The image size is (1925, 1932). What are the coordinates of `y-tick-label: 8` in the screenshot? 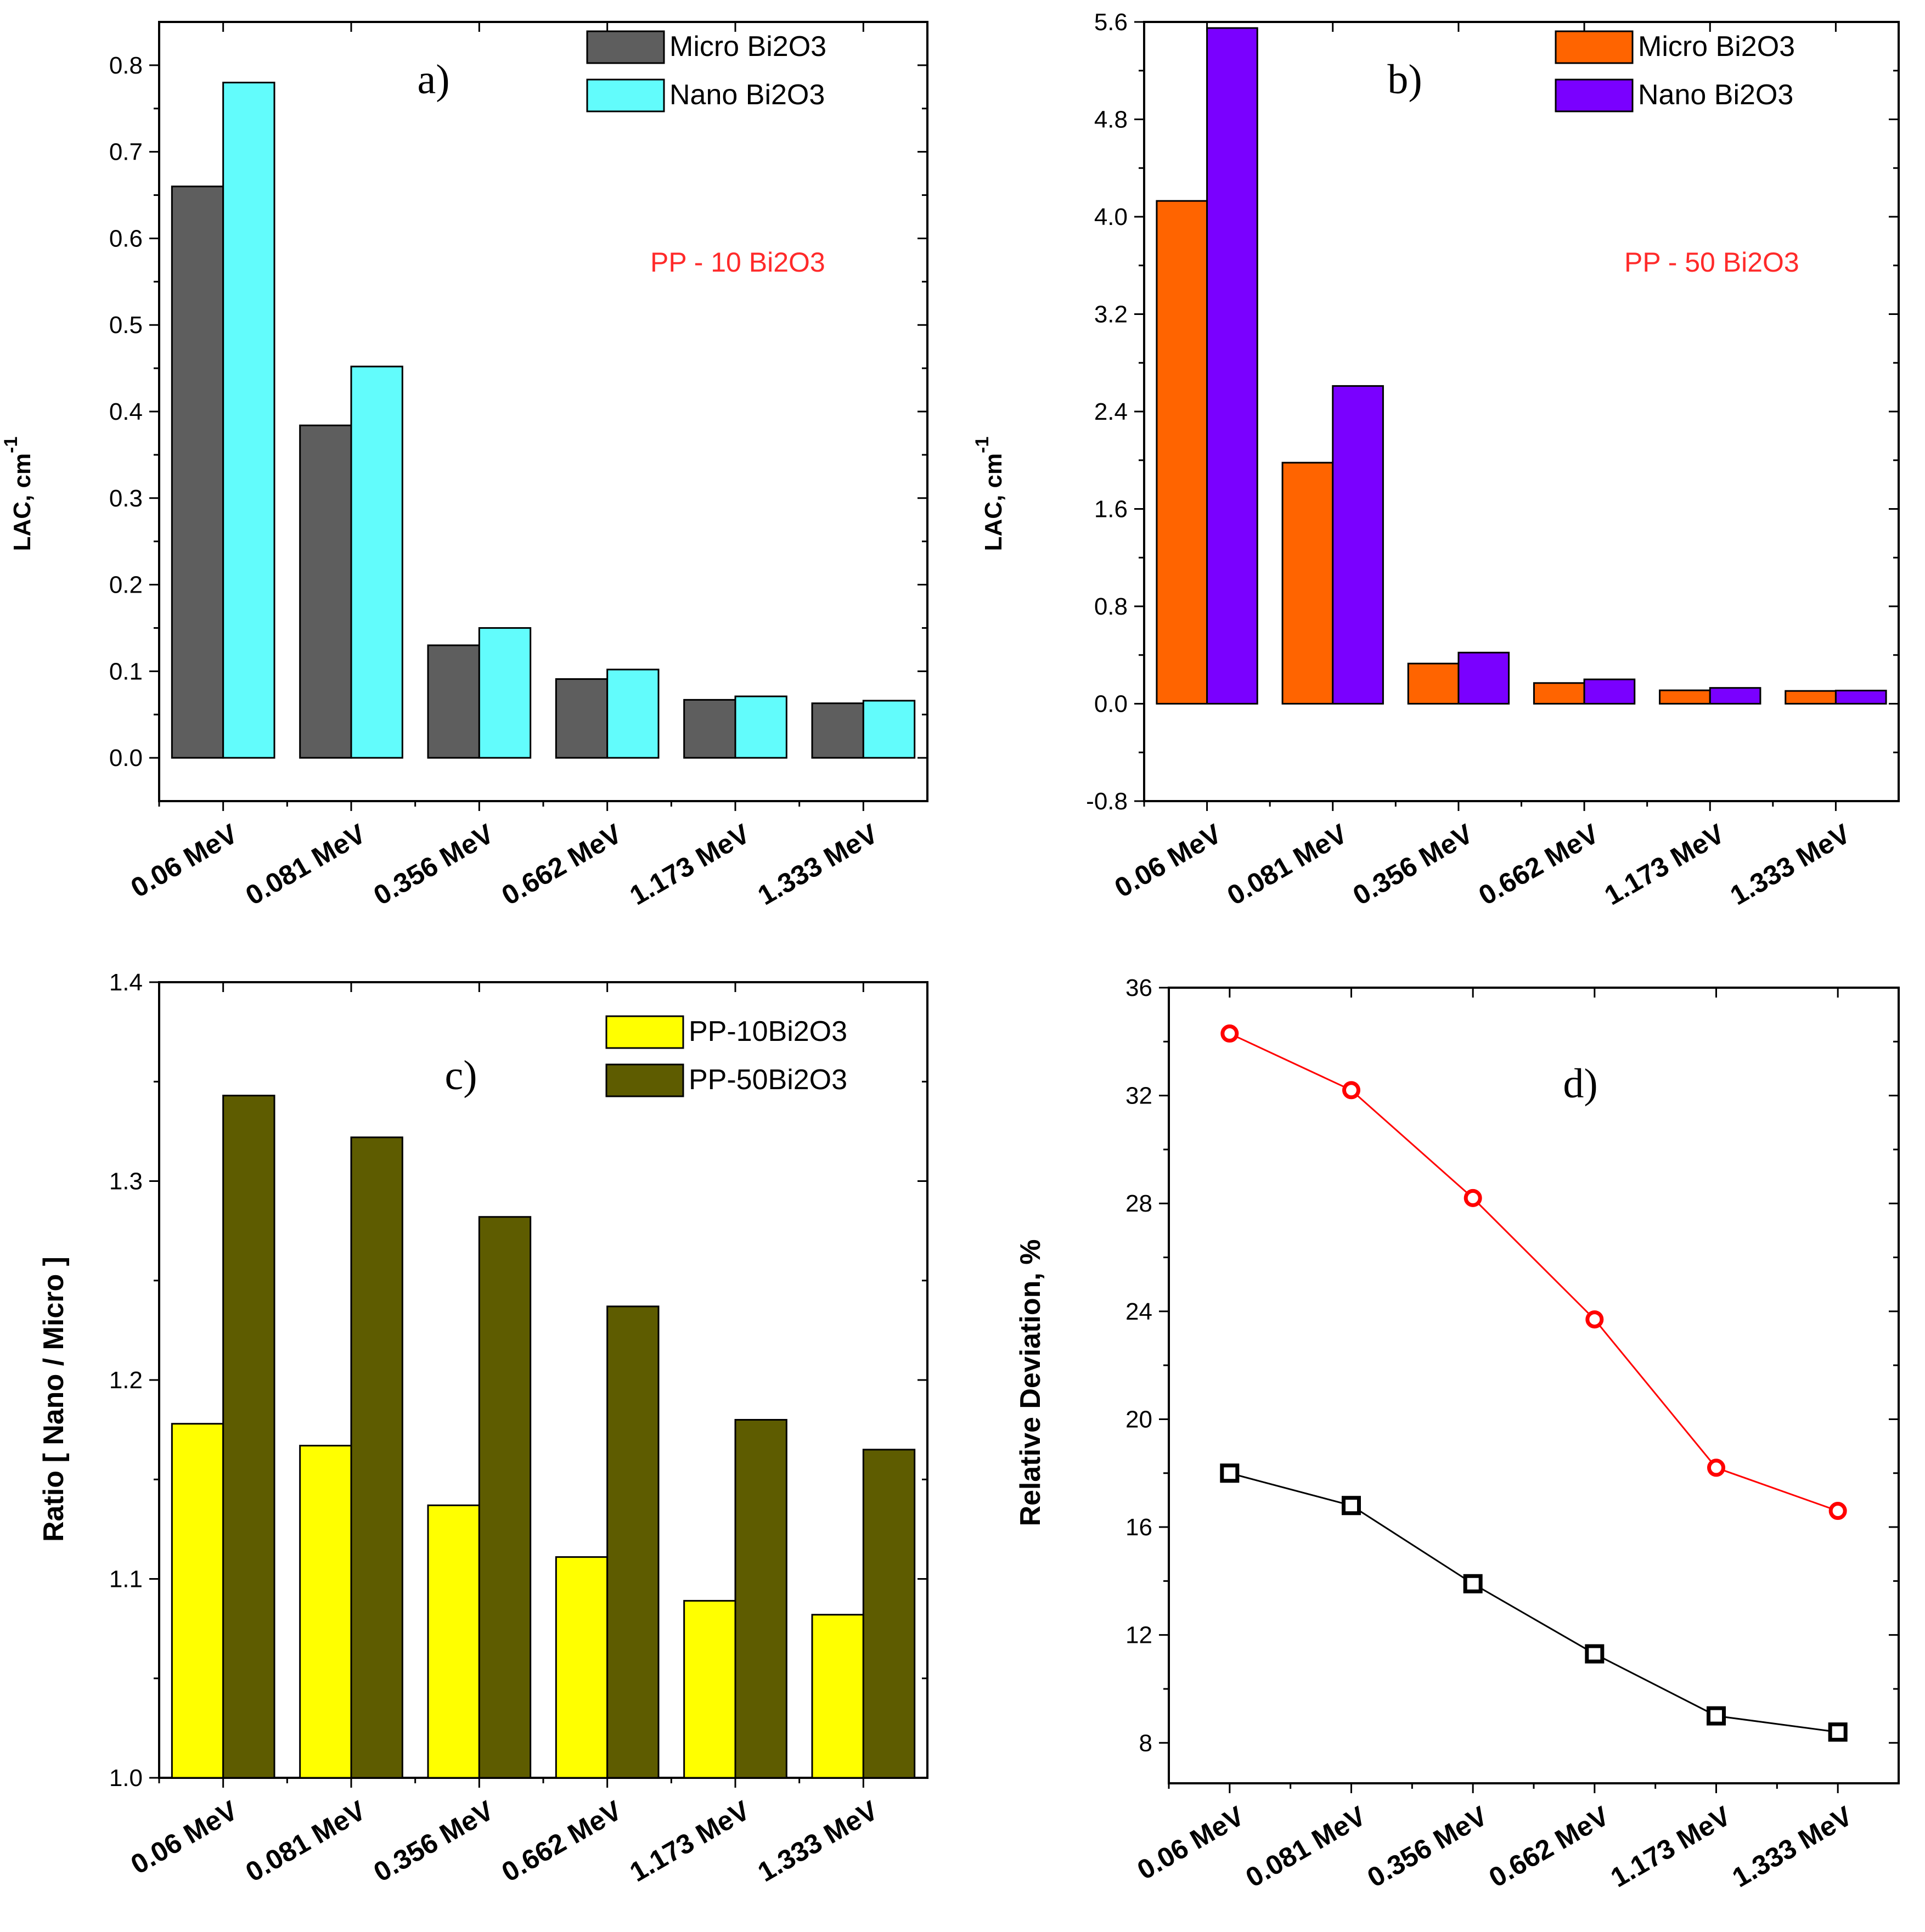 It's located at (1145, 1743).